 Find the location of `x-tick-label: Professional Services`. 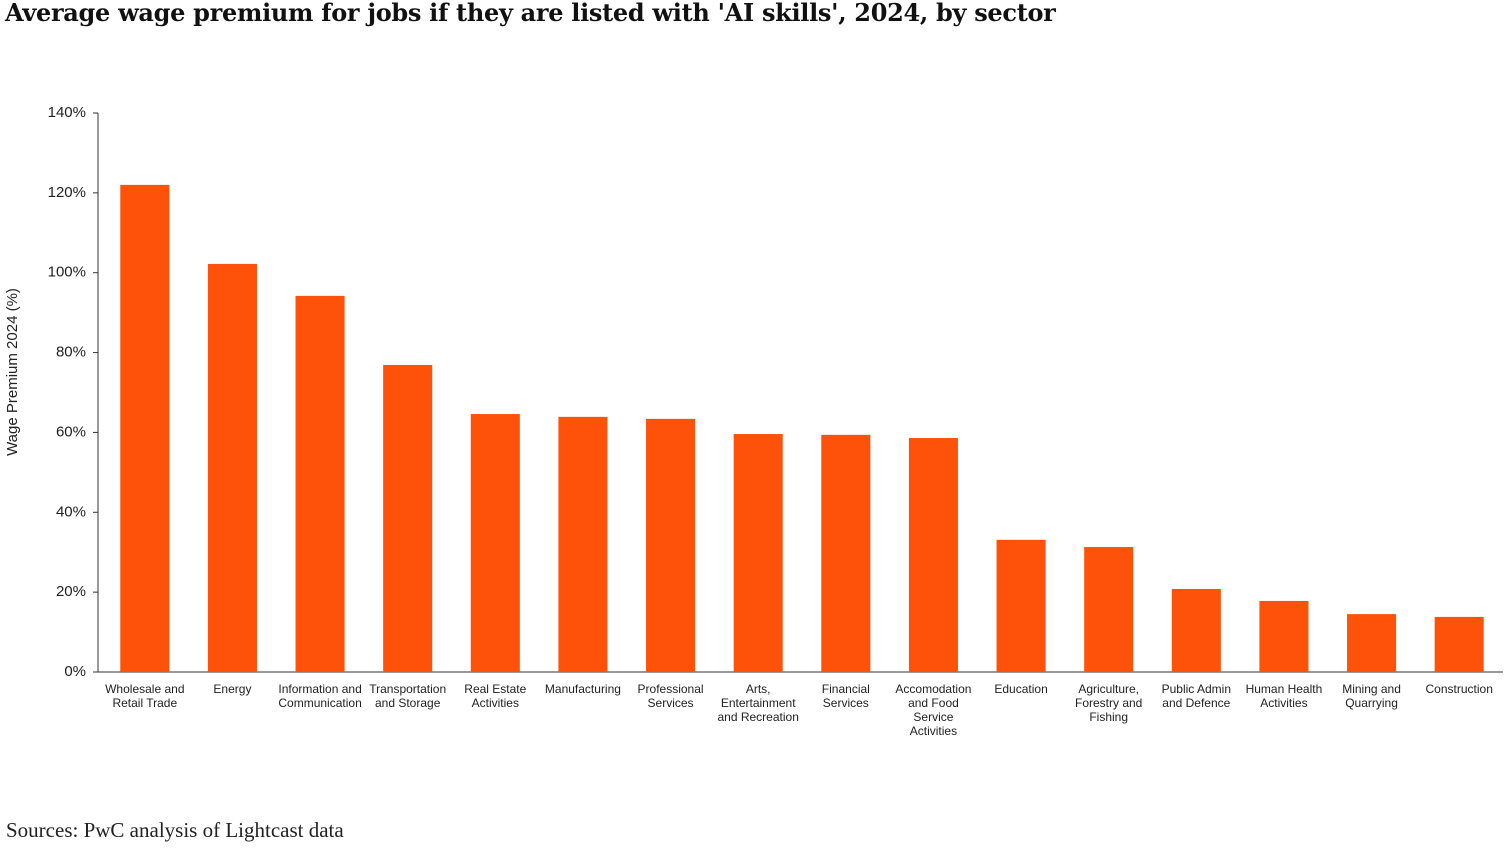

x-tick-label: Professional Services is located at coordinates (670, 696).